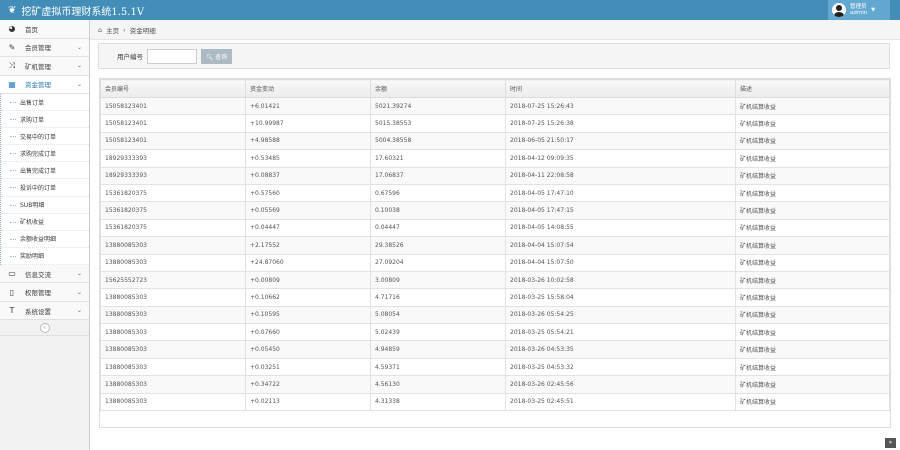 The image size is (900, 450). I want to click on table-cell: 2018-04-05 17:47:15, so click(620, 210).